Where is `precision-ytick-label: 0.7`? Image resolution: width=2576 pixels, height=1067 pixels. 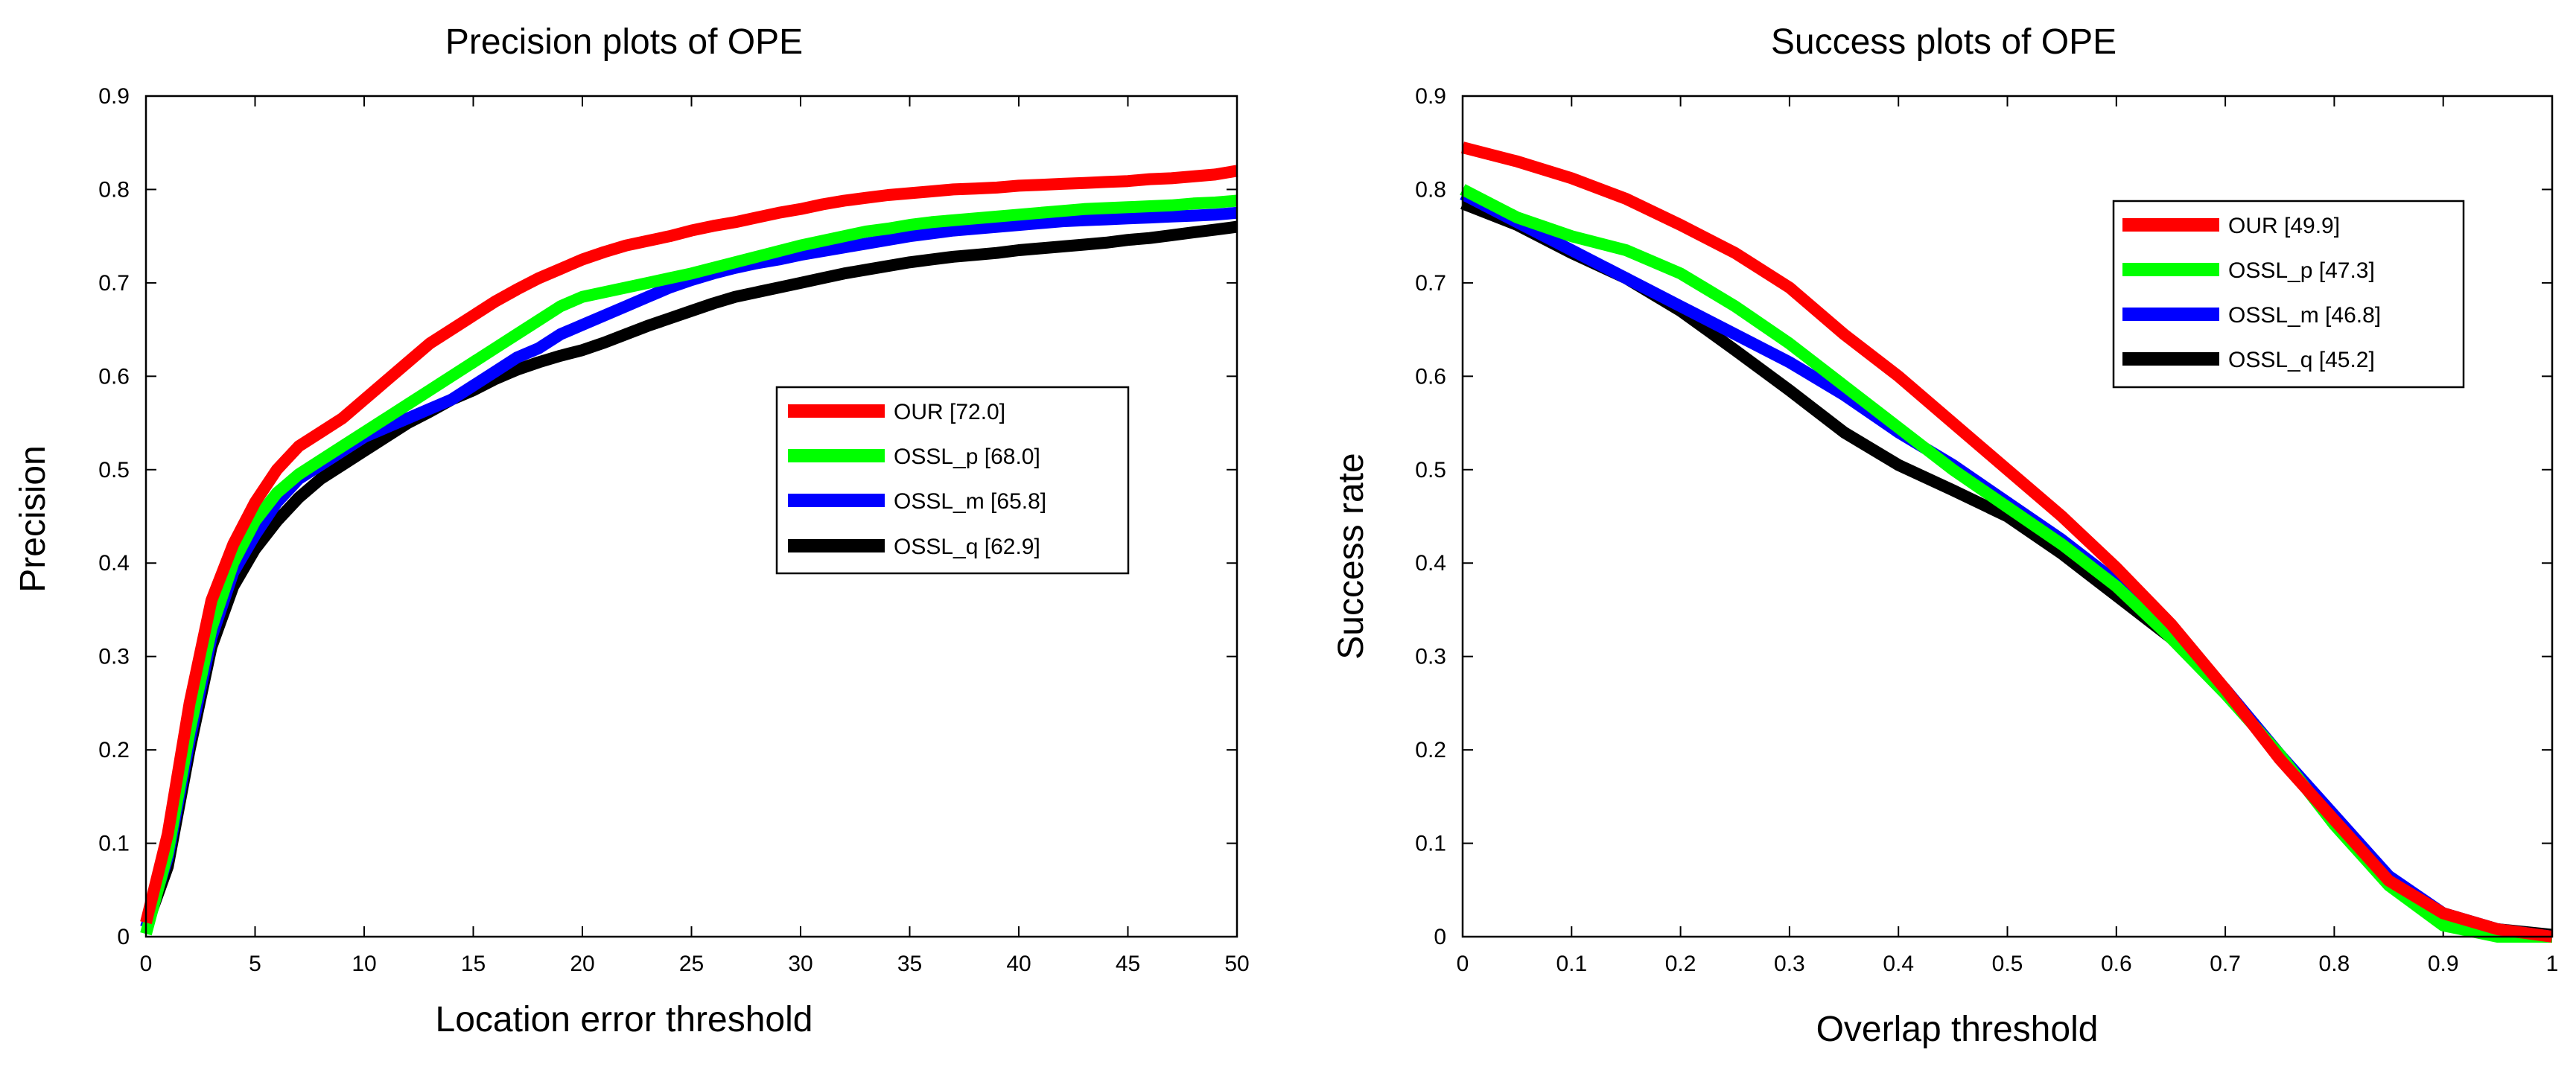 precision-ytick-label: 0.7 is located at coordinates (114, 283).